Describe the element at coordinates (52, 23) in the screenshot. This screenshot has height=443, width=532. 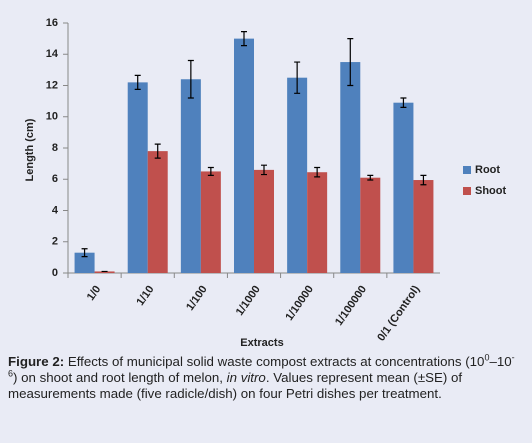
I see `y-tick-label: 16` at that location.